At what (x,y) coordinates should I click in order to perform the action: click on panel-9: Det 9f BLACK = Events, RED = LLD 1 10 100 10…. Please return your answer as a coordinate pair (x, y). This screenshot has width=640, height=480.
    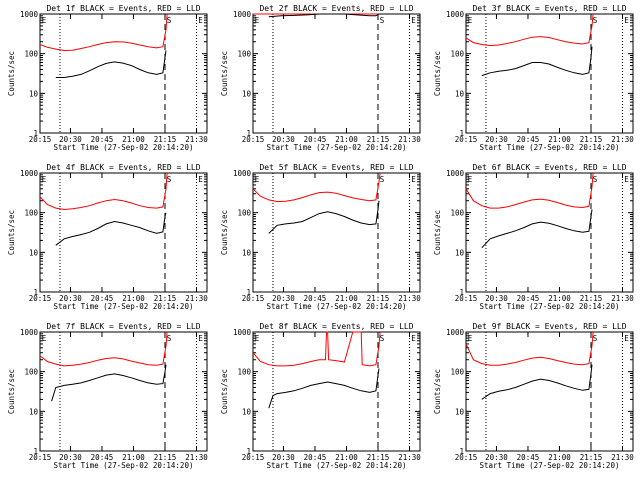
    Looking at the image, I should click on (533, 396).